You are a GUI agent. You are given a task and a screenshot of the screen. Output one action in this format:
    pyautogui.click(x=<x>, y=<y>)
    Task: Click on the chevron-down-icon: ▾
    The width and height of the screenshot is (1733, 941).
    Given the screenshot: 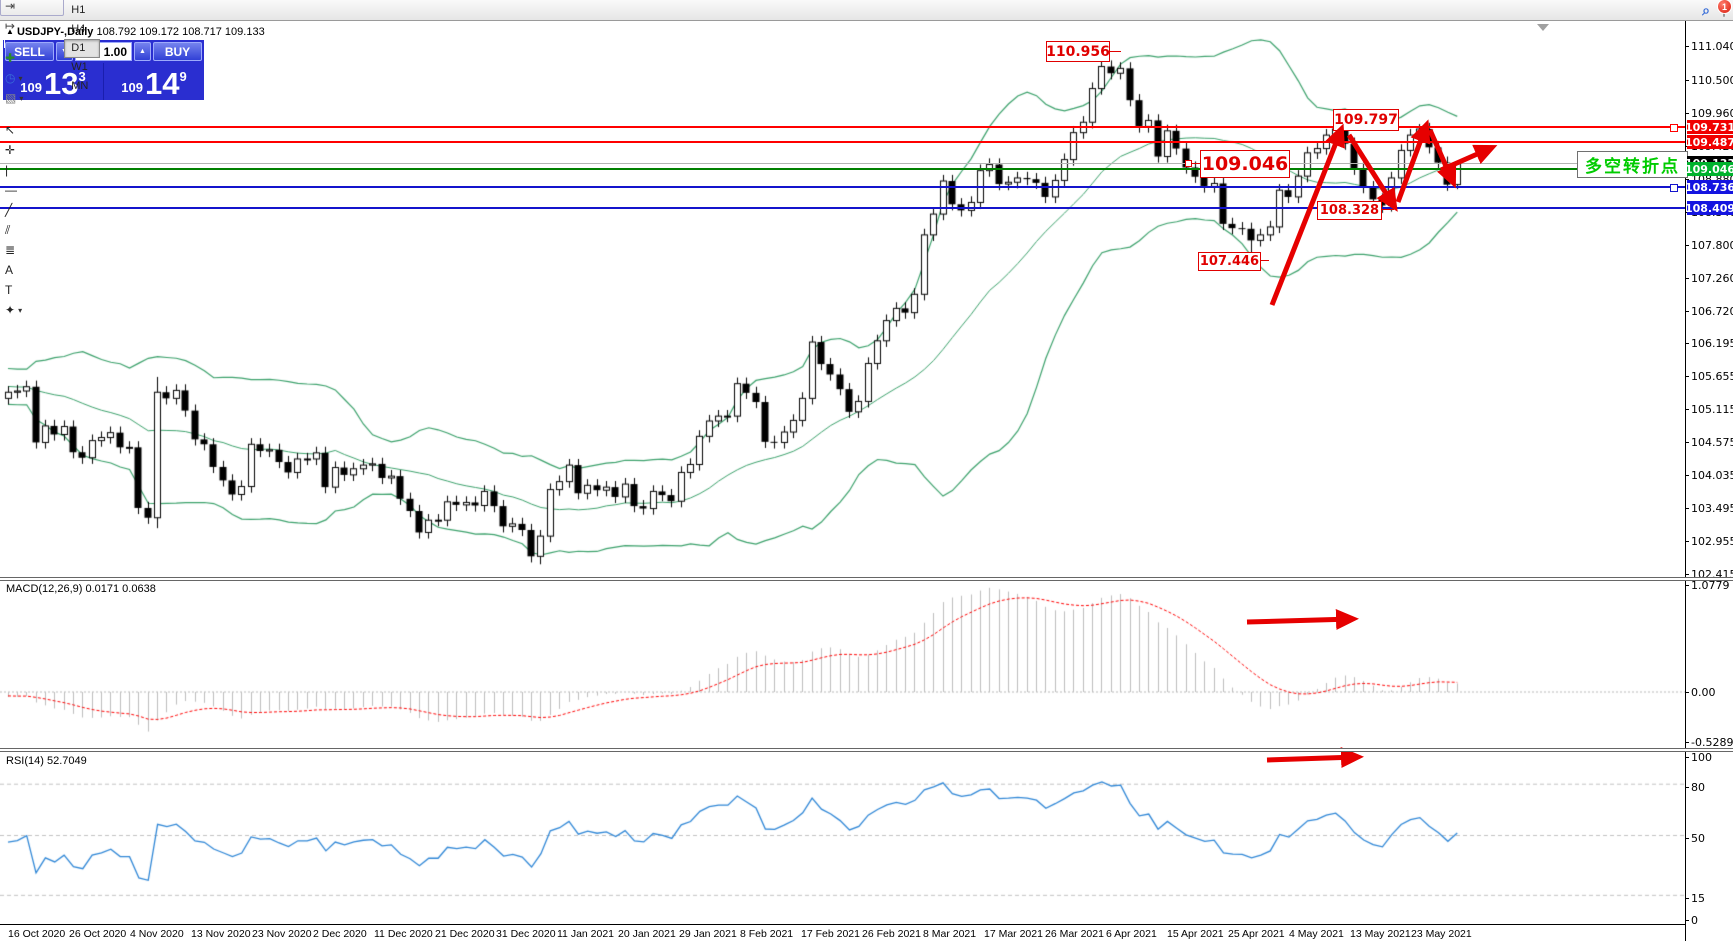 What is the action you would take?
    pyautogui.click(x=20, y=310)
    